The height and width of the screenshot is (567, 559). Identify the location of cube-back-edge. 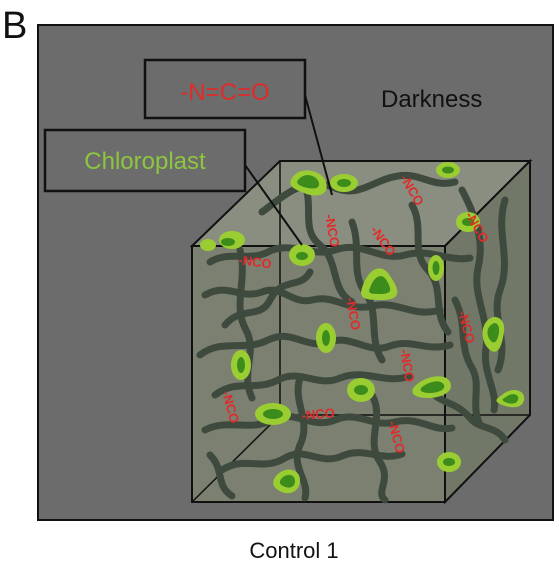
(236, 458).